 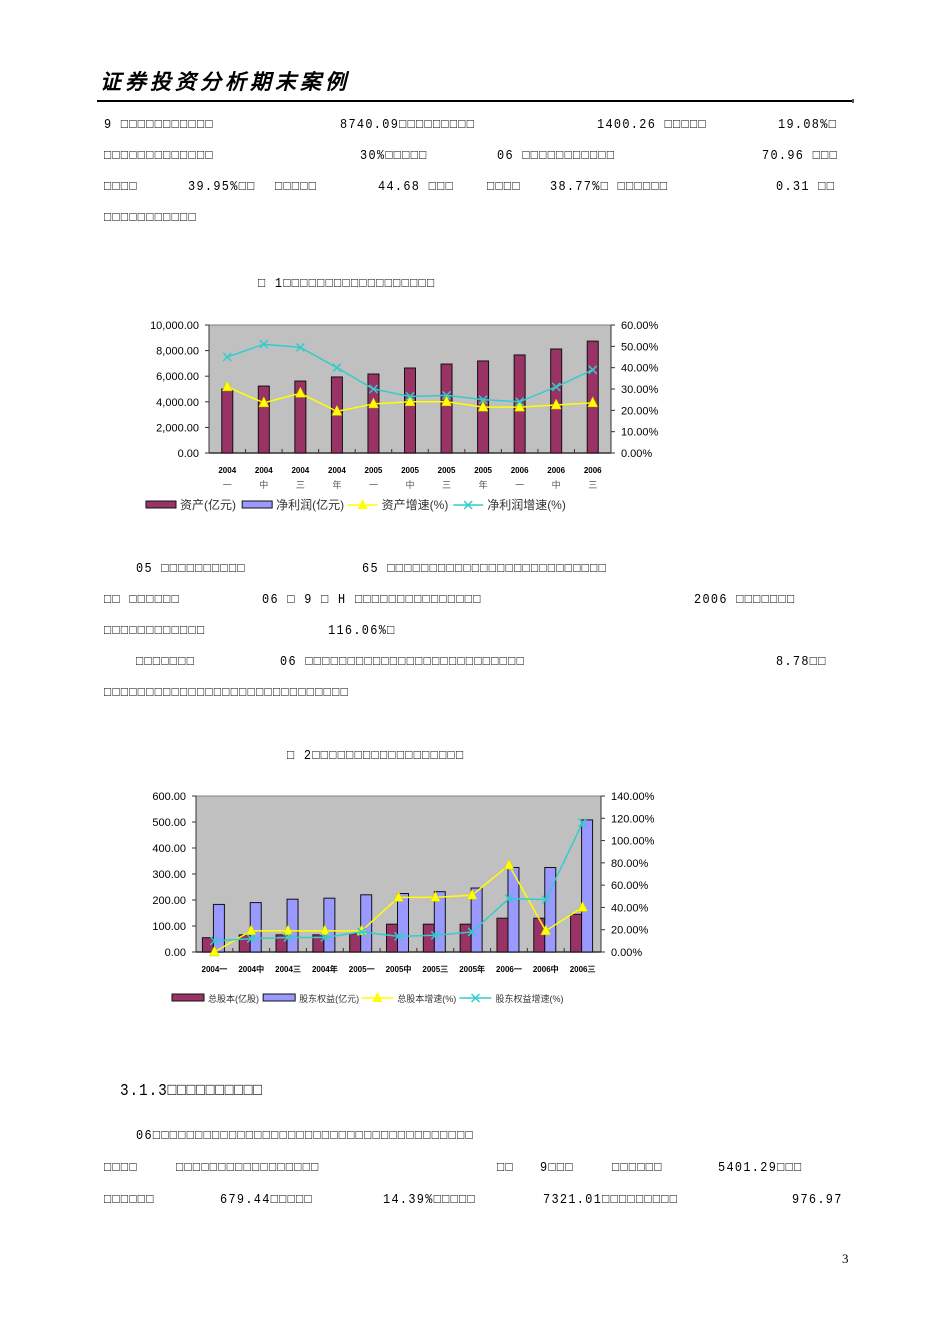 I want to click on text-run: □□□□□□□, so click(x=166, y=662).